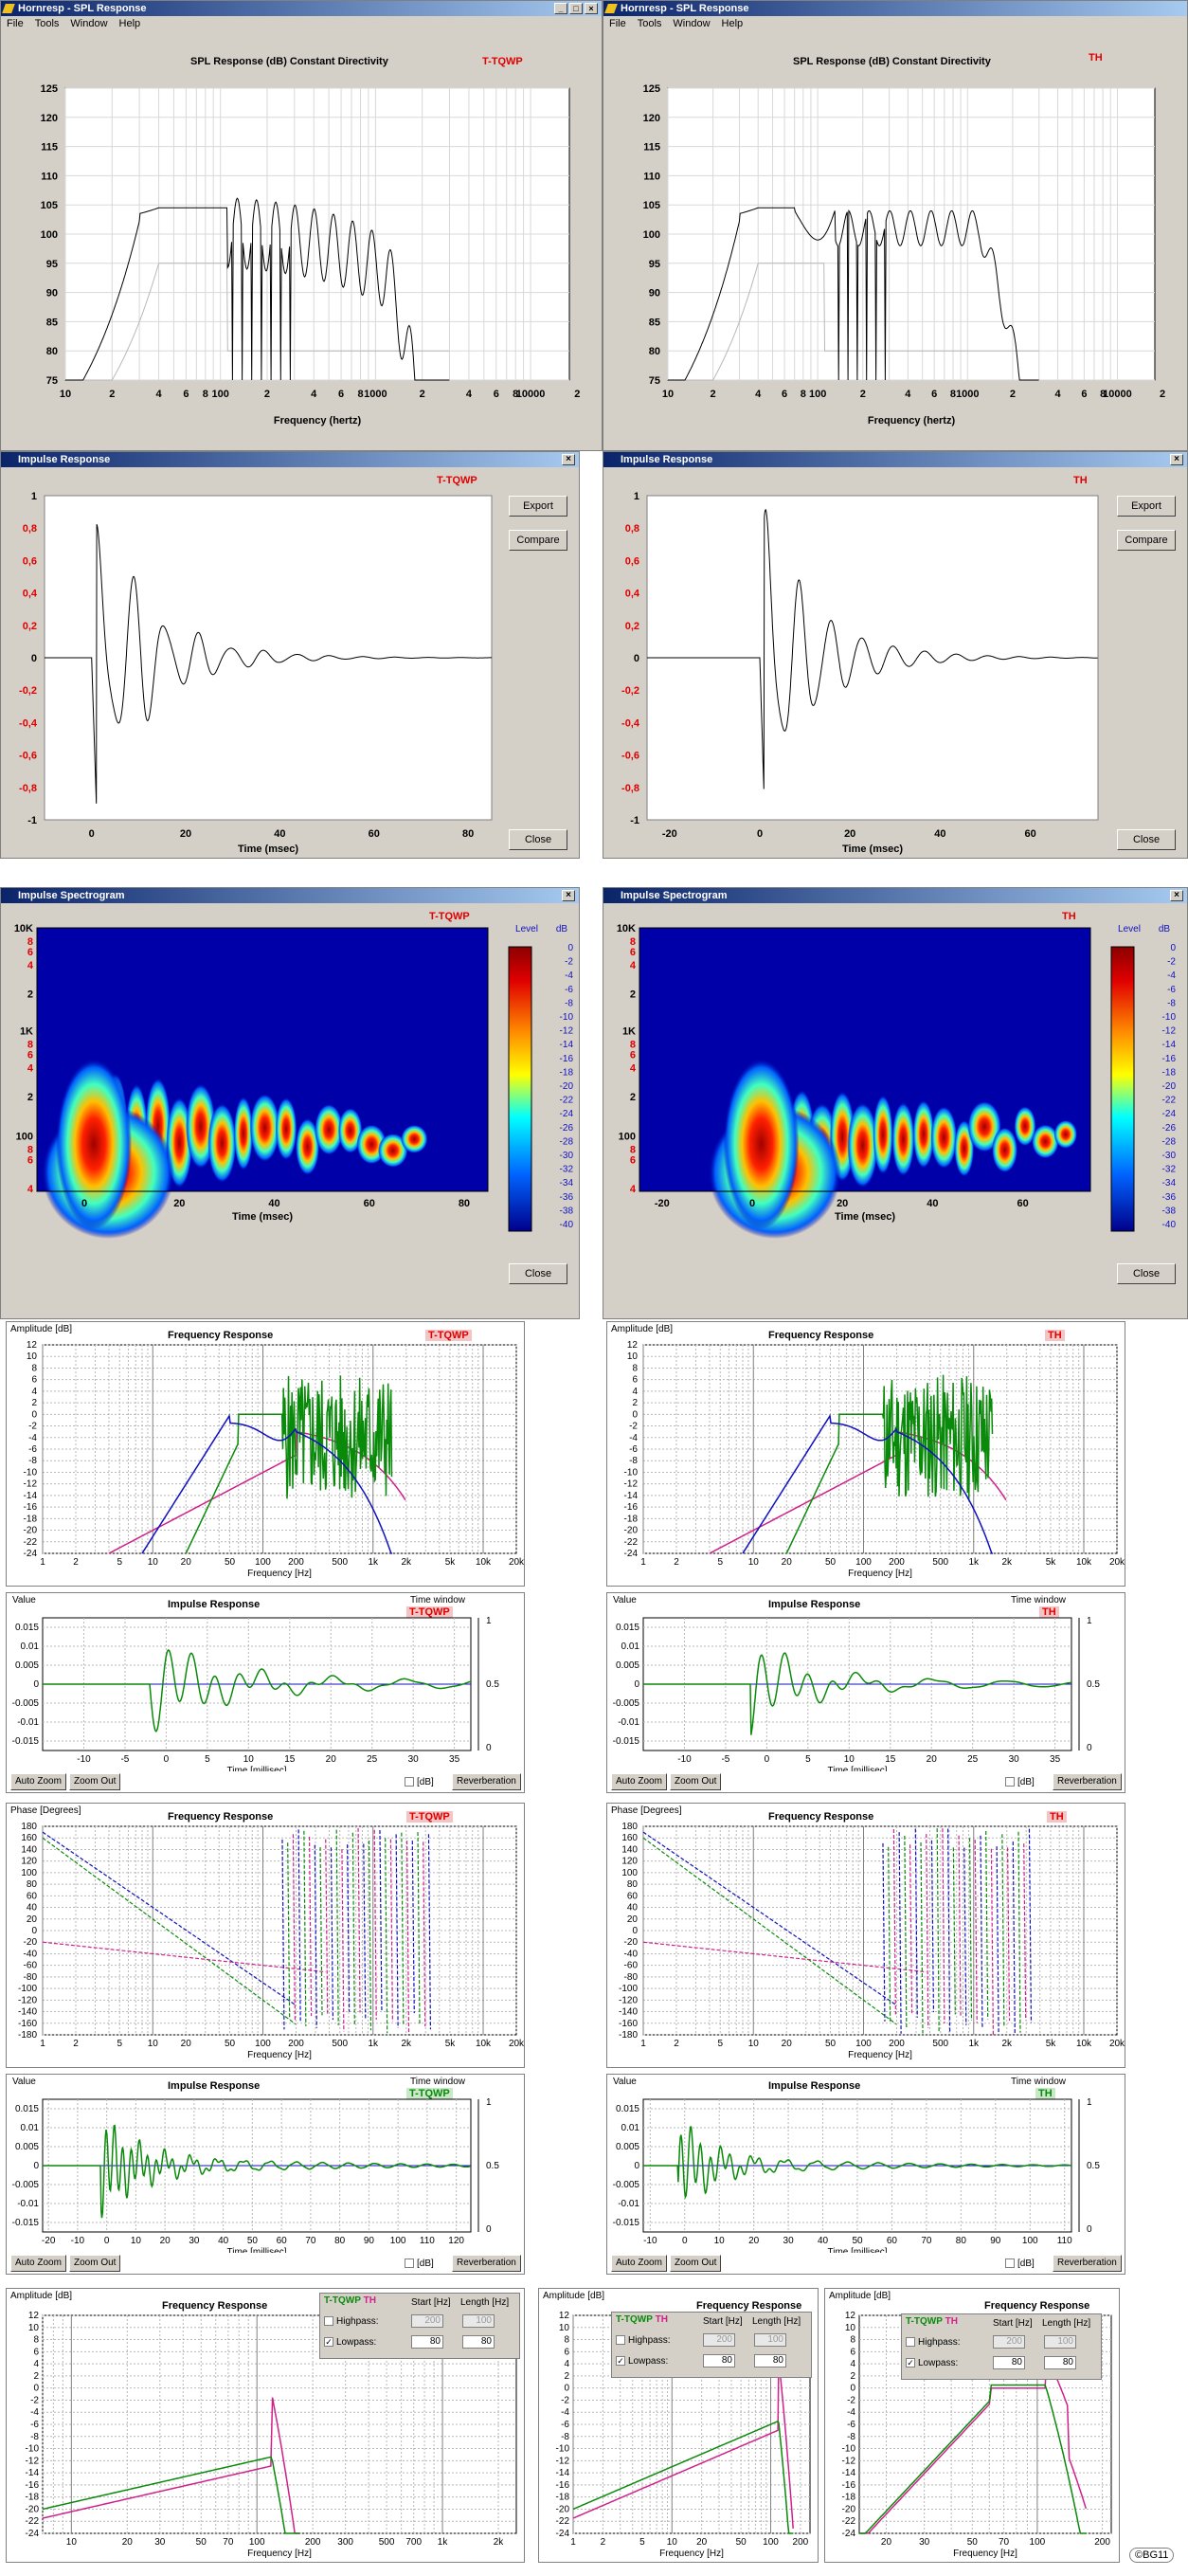 This screenshot has width=1188, height=2576. What do you see at coordinates (1171, 1003) in the screenshot?
I see `level-tick: -8` at bounding box center [1171, 1003].